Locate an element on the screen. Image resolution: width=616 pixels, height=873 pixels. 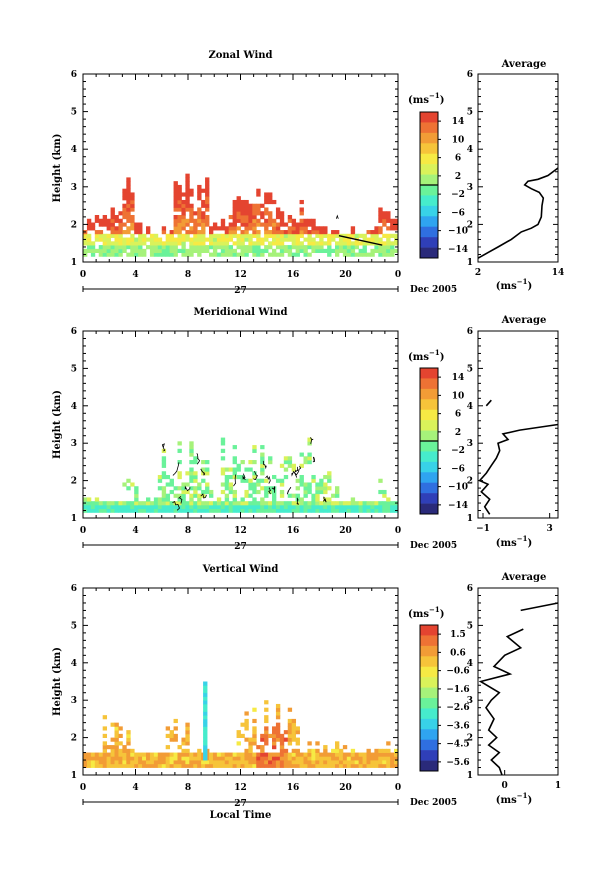
colorbar-unit-close: ) is located at coordinates (442, 357).